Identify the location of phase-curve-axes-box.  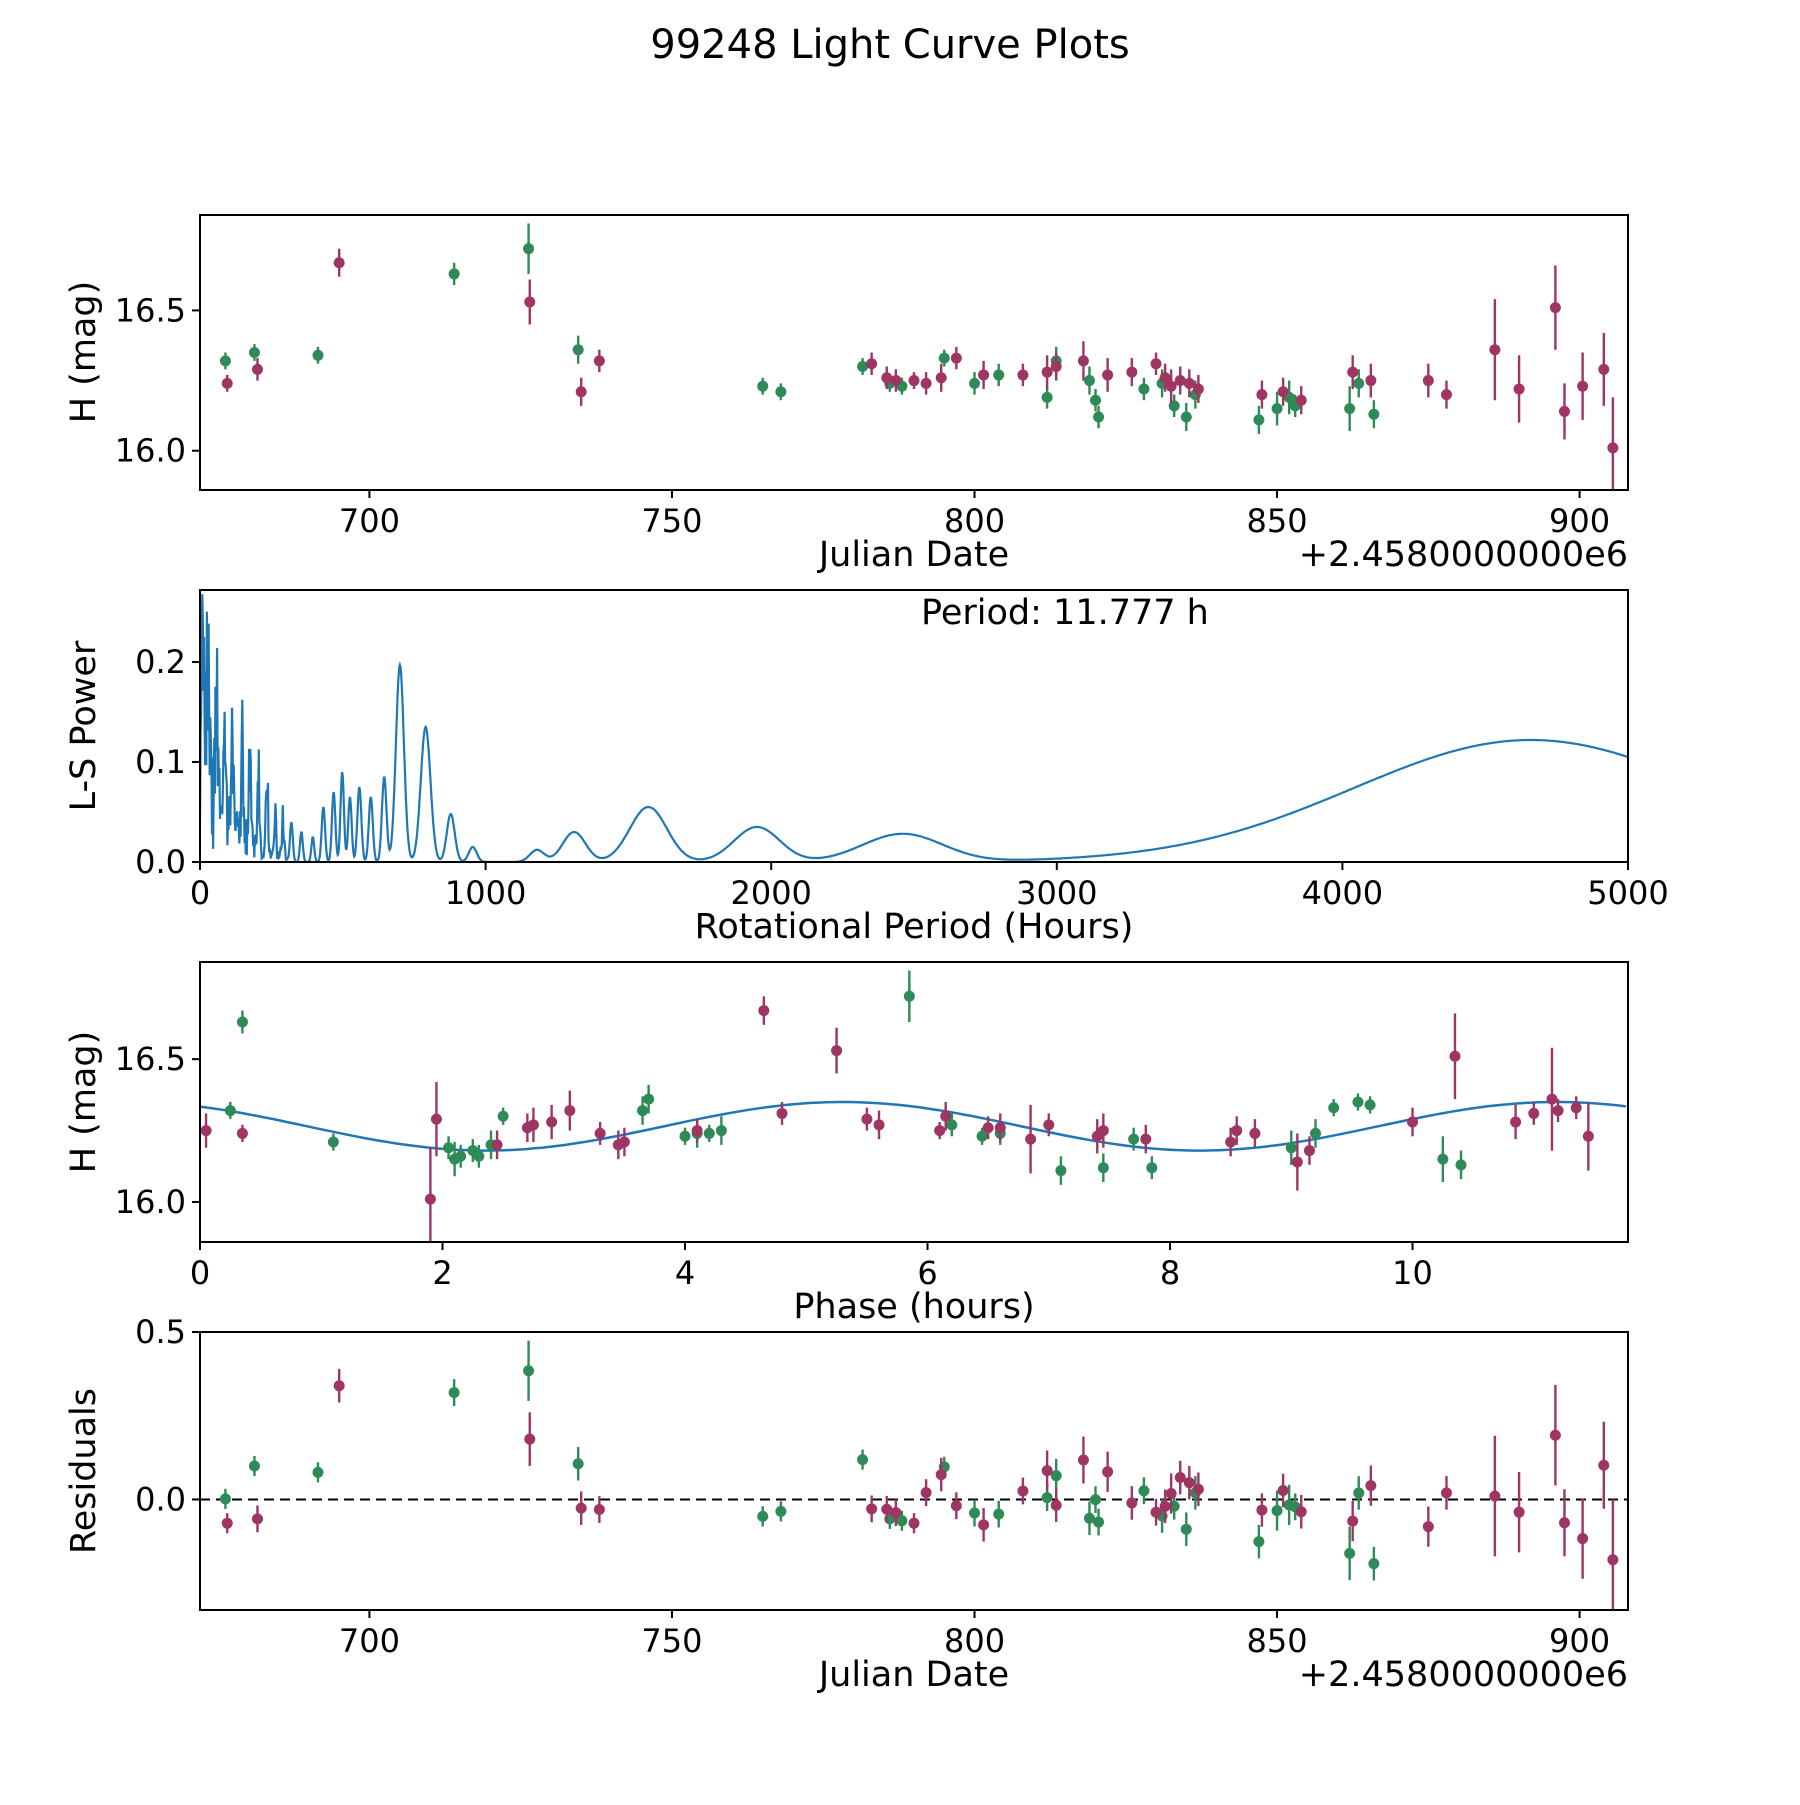
(914, 1102).